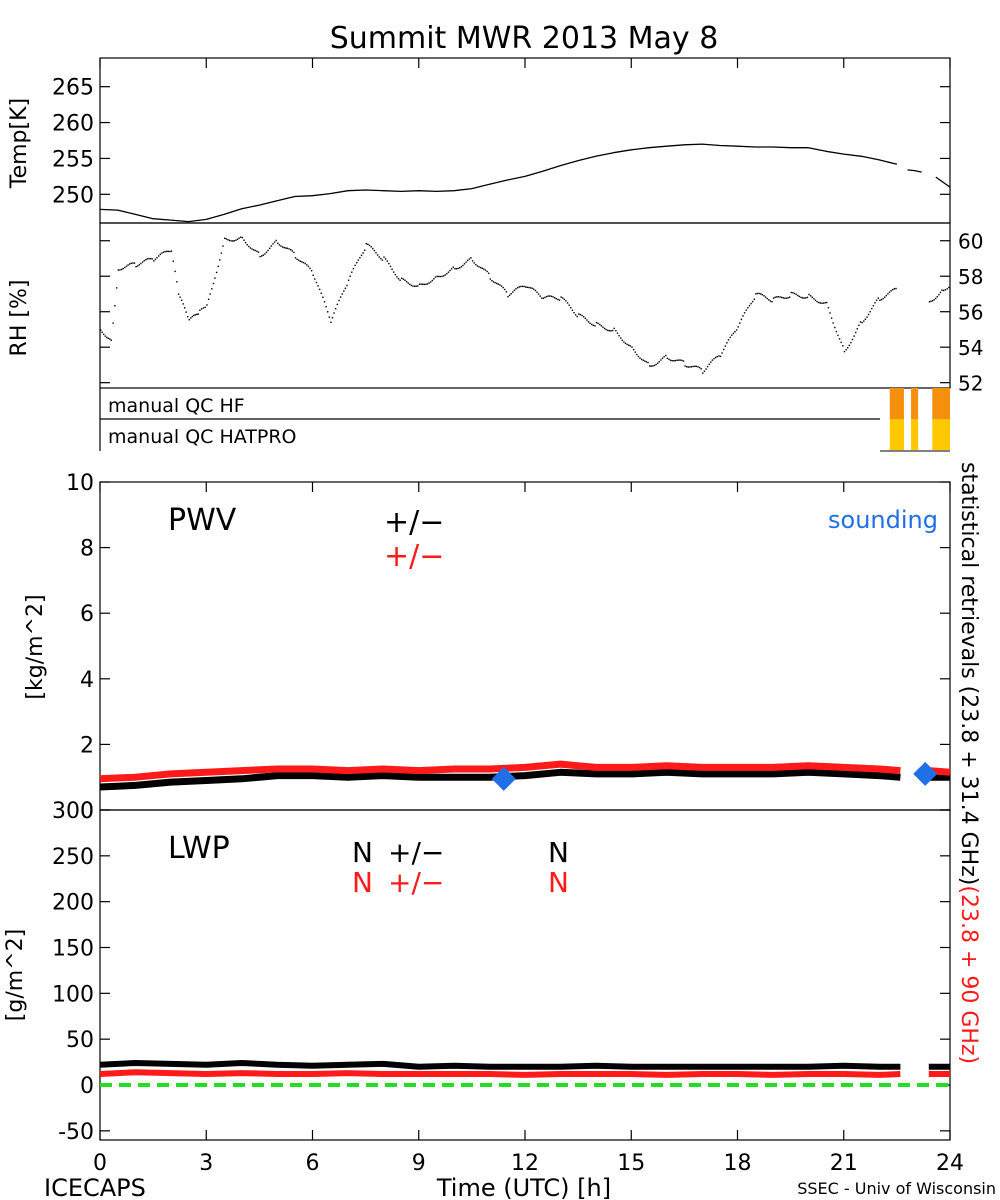 The width and height of the screenshot is (1000, 1200). I want to click on lwp-legend-black-n1: N, so click(362, 852).